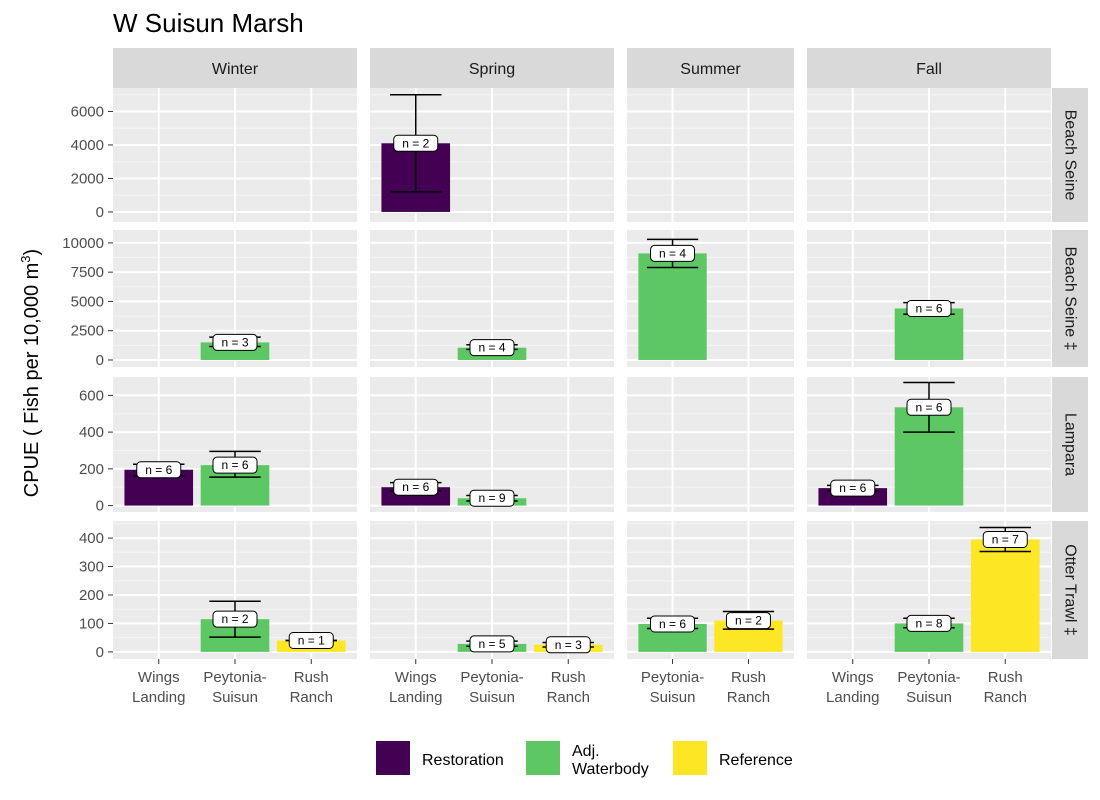  I want to click on facet-strip-label-fall: Fall, so click(929, 69).